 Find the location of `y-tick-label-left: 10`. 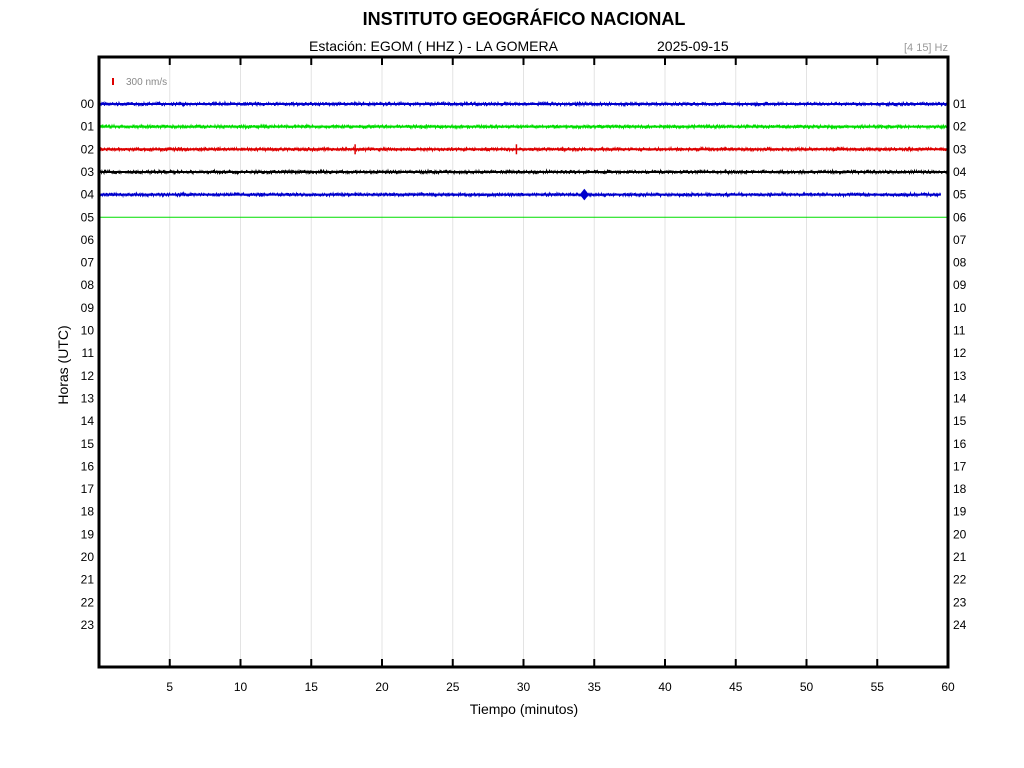

y-tick-label-left: 10 is located at coordinates (88, 331).